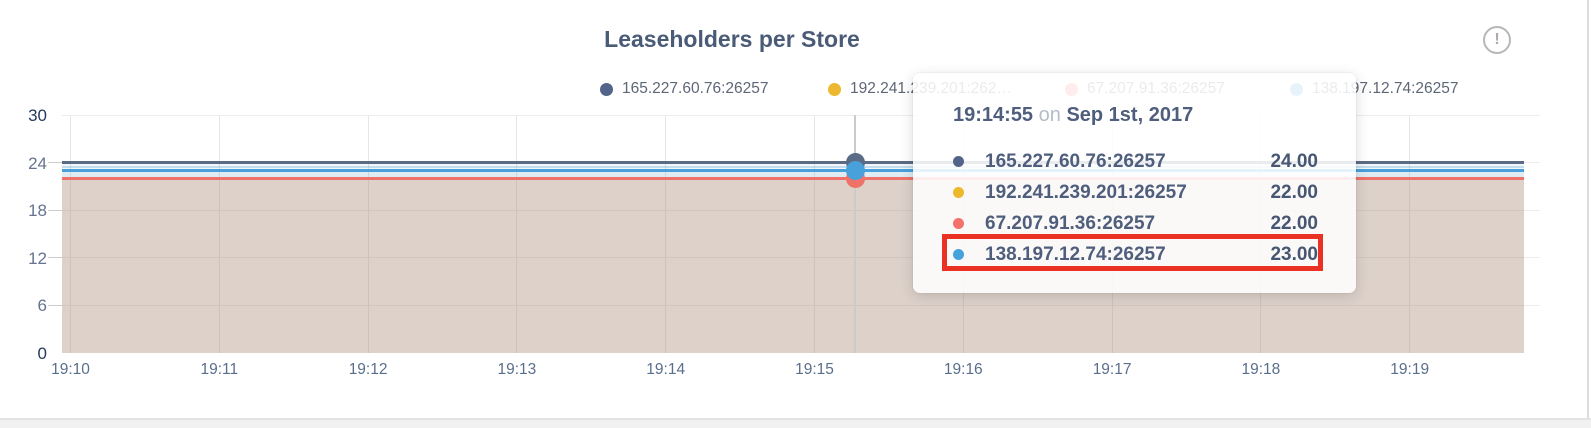 This screenshot has width=1591, height=428. Describe the element at coordinates (219, 369) in the screenshot. I see `x-axis-label: 19:11` at that location.